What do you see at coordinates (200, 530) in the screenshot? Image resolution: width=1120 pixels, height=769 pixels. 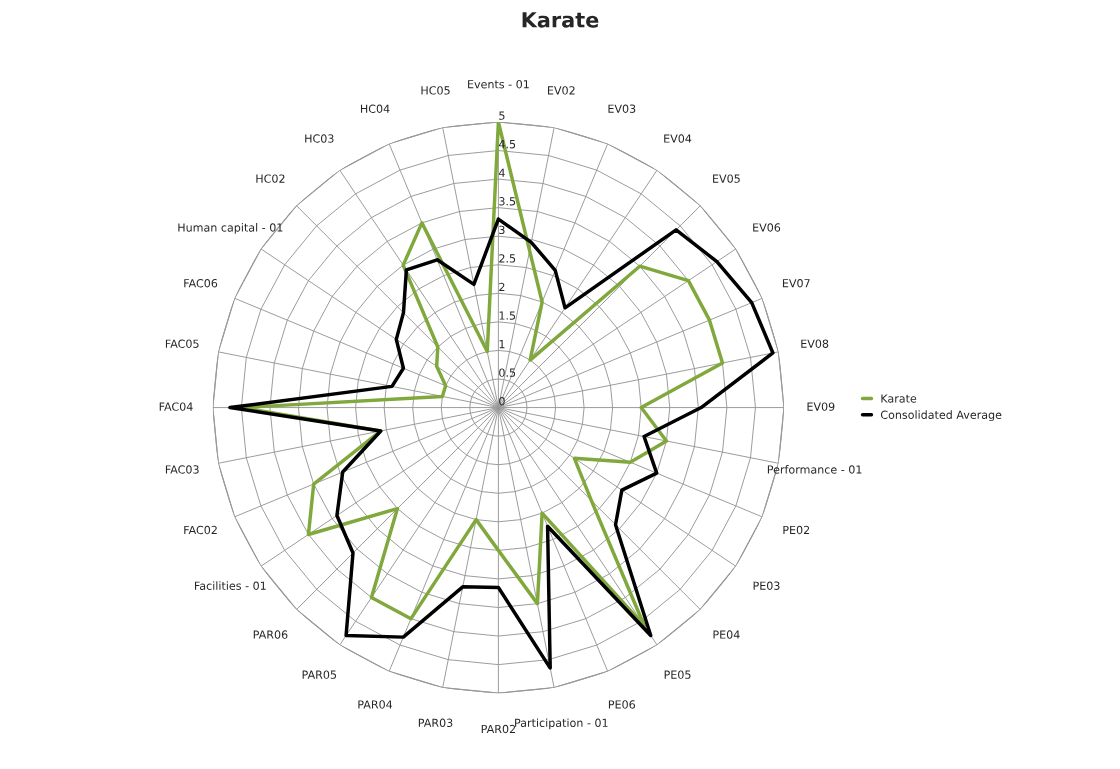 I see `spoke-label: FAC02` at bounding box center [200, 530].